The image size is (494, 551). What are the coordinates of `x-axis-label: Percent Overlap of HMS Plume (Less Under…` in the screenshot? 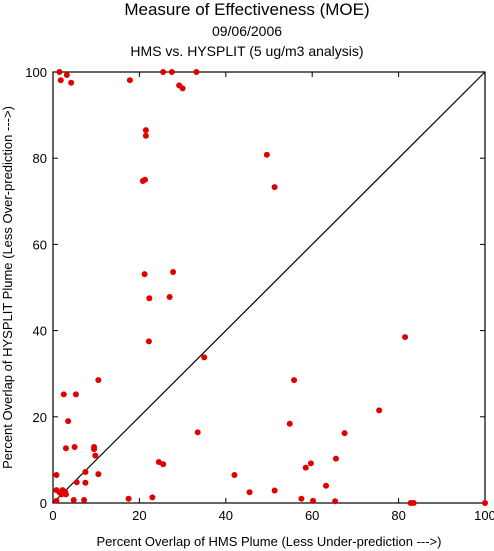 It's located at (269, 541).